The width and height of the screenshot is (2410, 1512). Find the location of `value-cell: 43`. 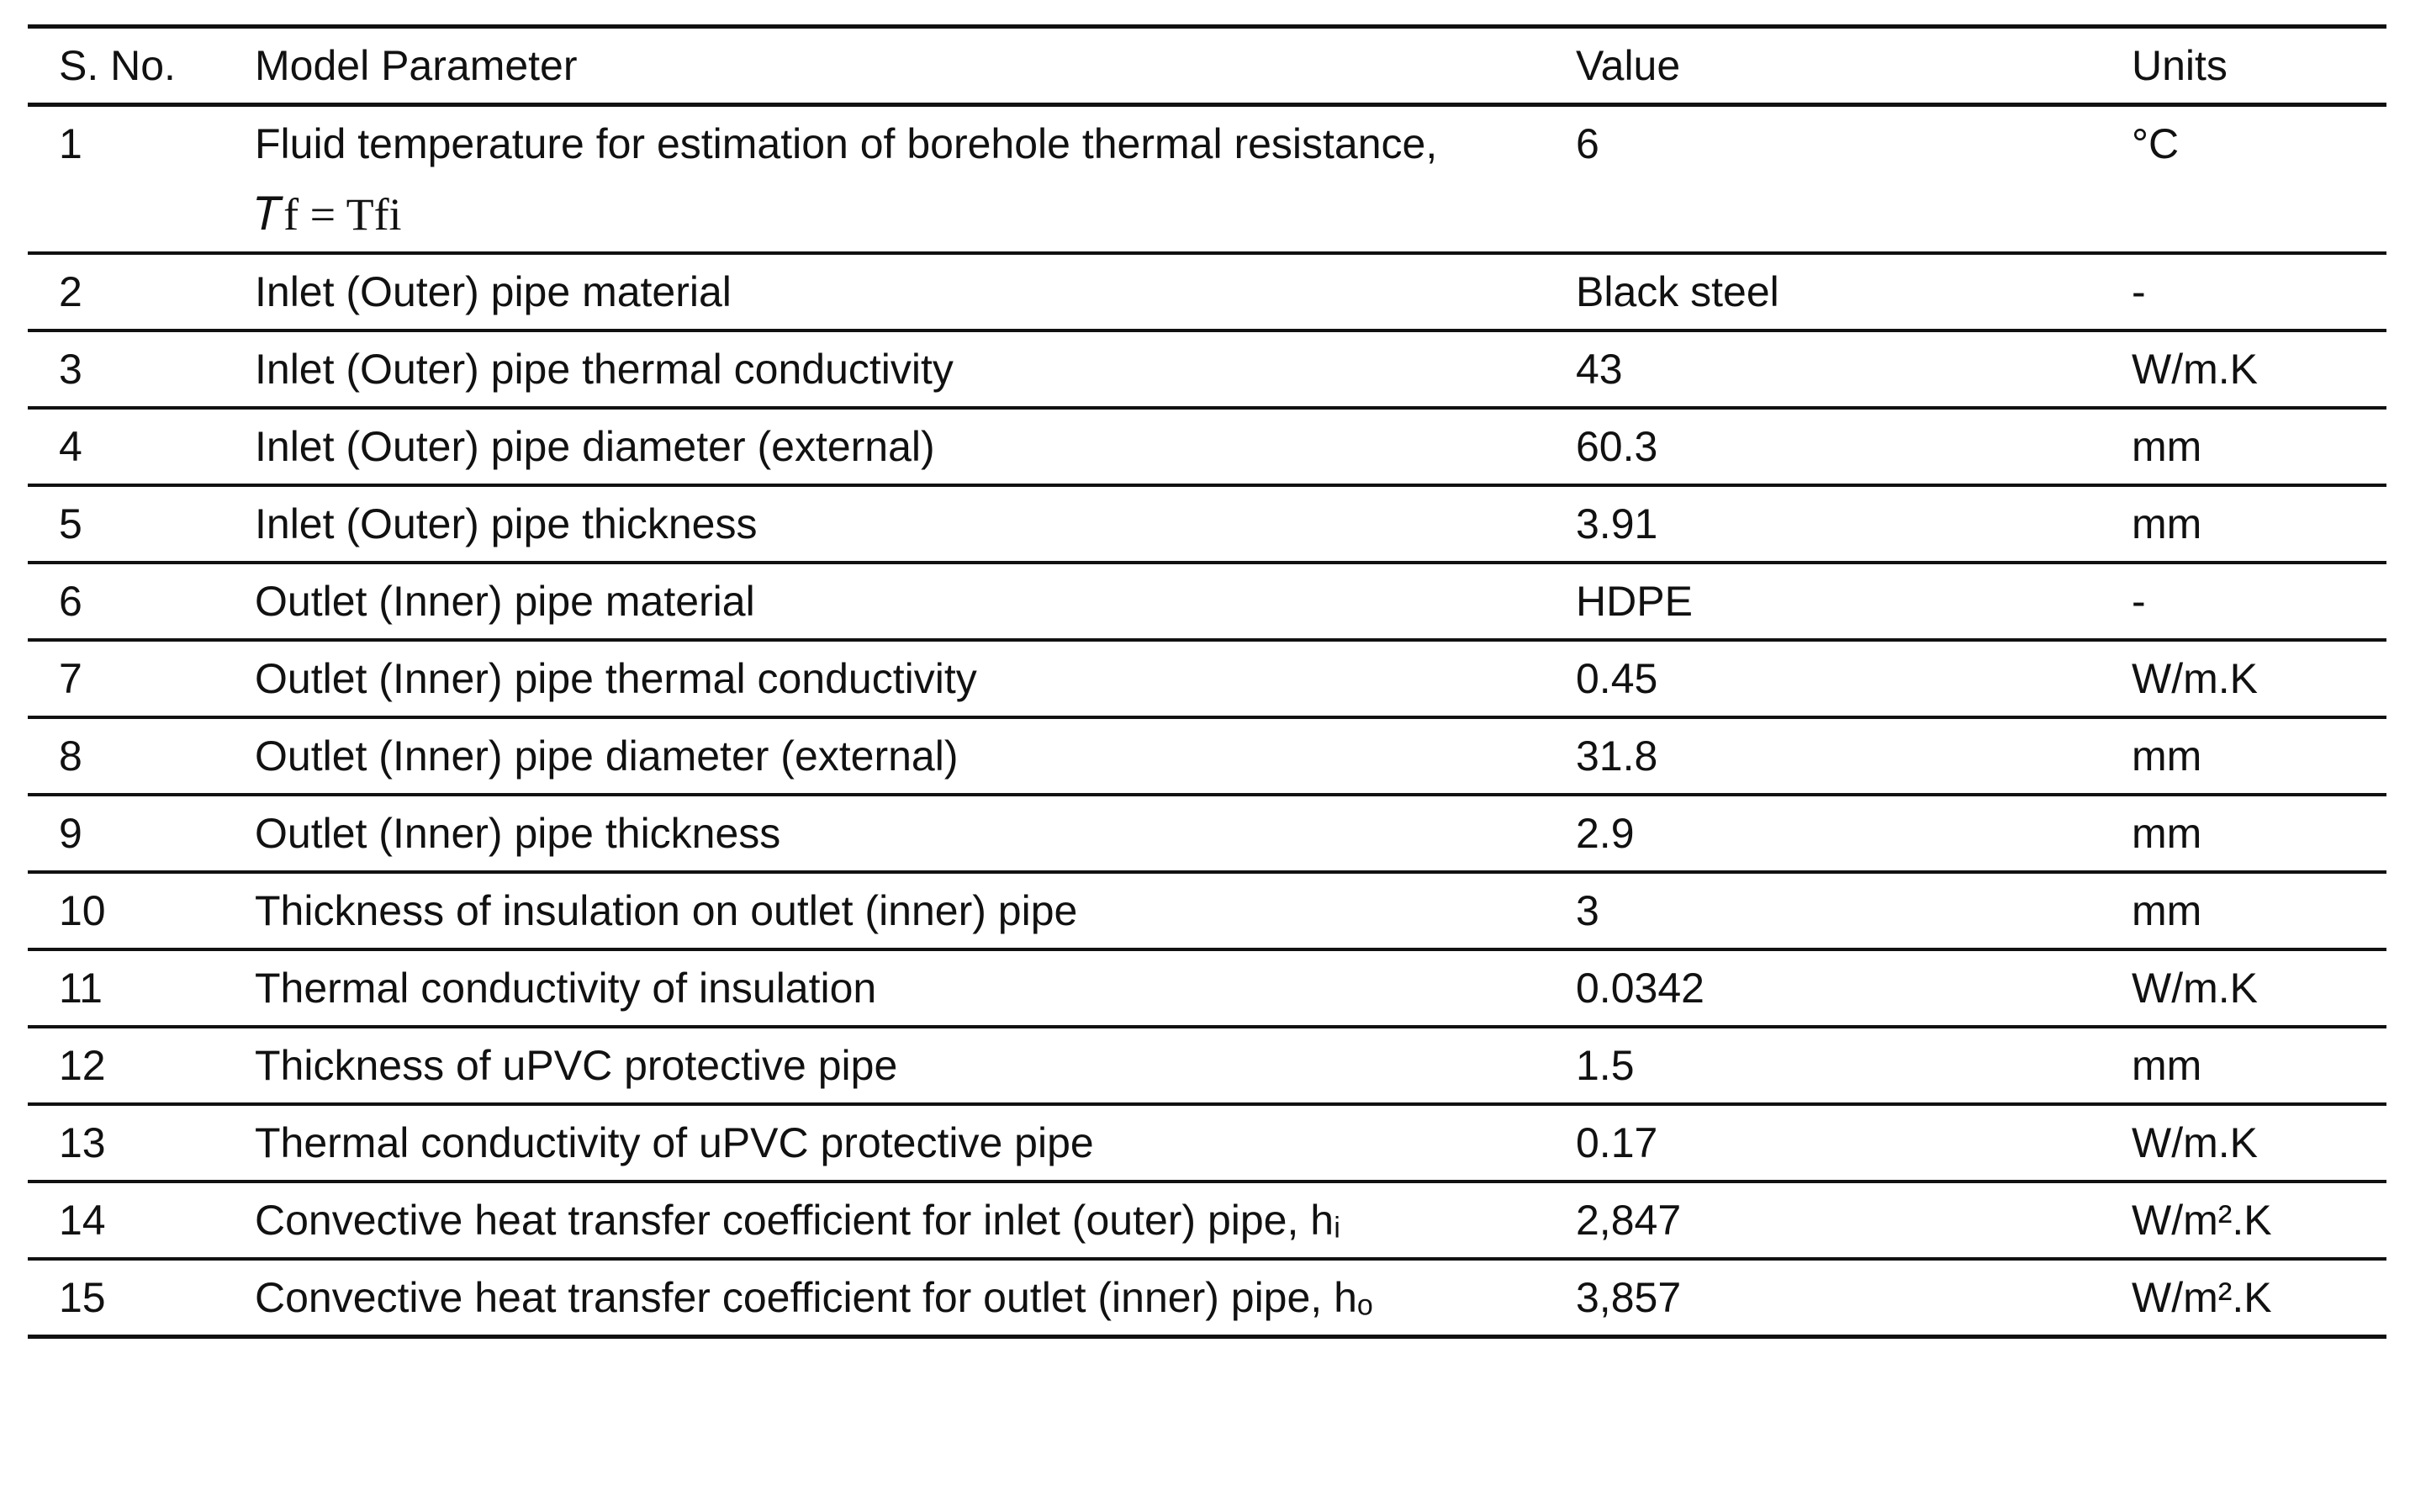

value-cell: 43 is located at coordinates (1823, 370).